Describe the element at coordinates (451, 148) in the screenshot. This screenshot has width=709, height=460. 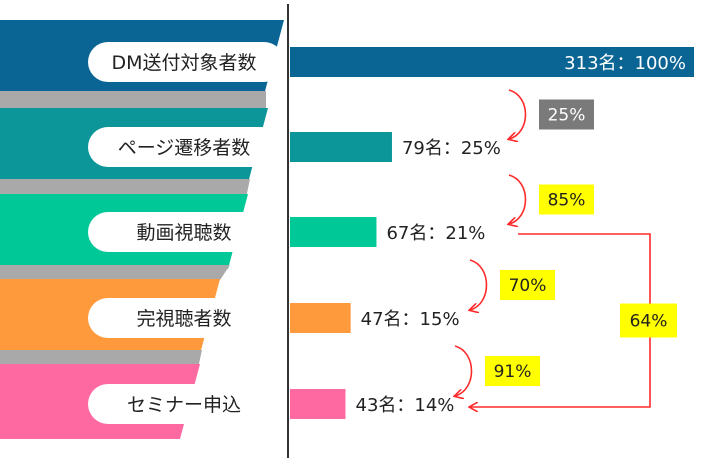
I see `data-label: 79名：25%` at that location.